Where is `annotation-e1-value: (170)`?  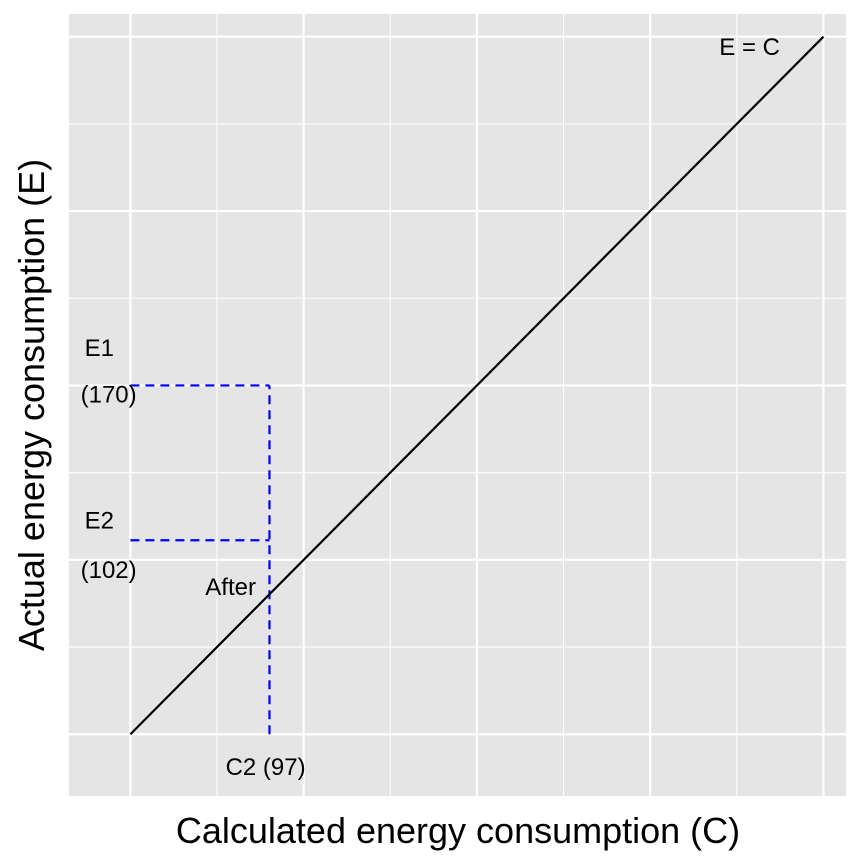 annotation-e1-value: (170) is located at coordinates (109, 395).